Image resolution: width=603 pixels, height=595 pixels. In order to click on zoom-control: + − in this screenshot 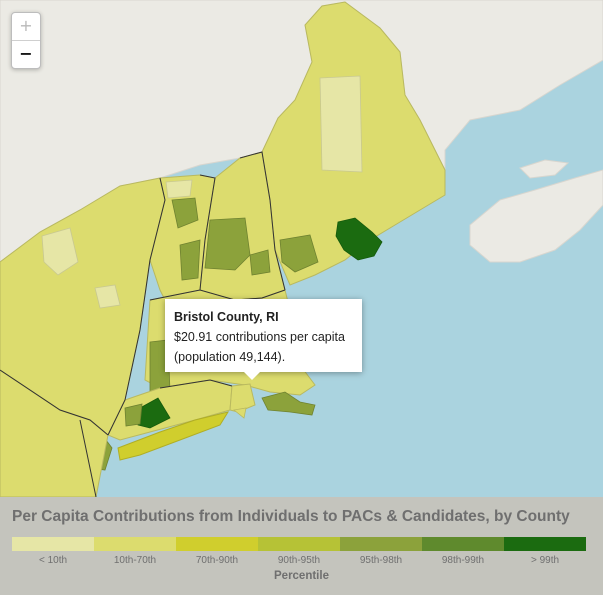, I will do `click(26, 40)`.